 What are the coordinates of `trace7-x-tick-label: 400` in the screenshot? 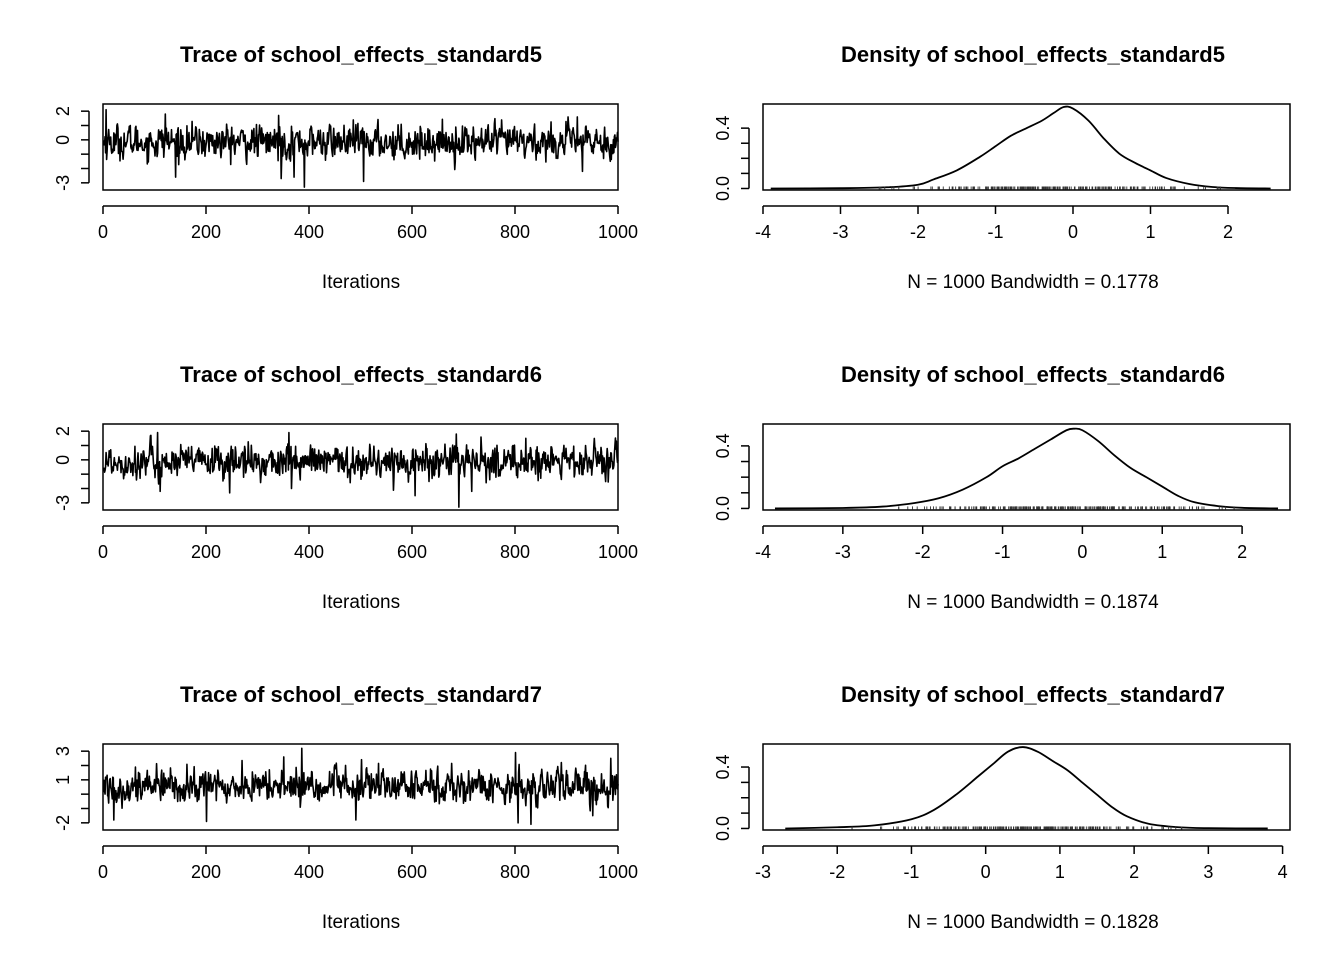 It's located at (309, 872).